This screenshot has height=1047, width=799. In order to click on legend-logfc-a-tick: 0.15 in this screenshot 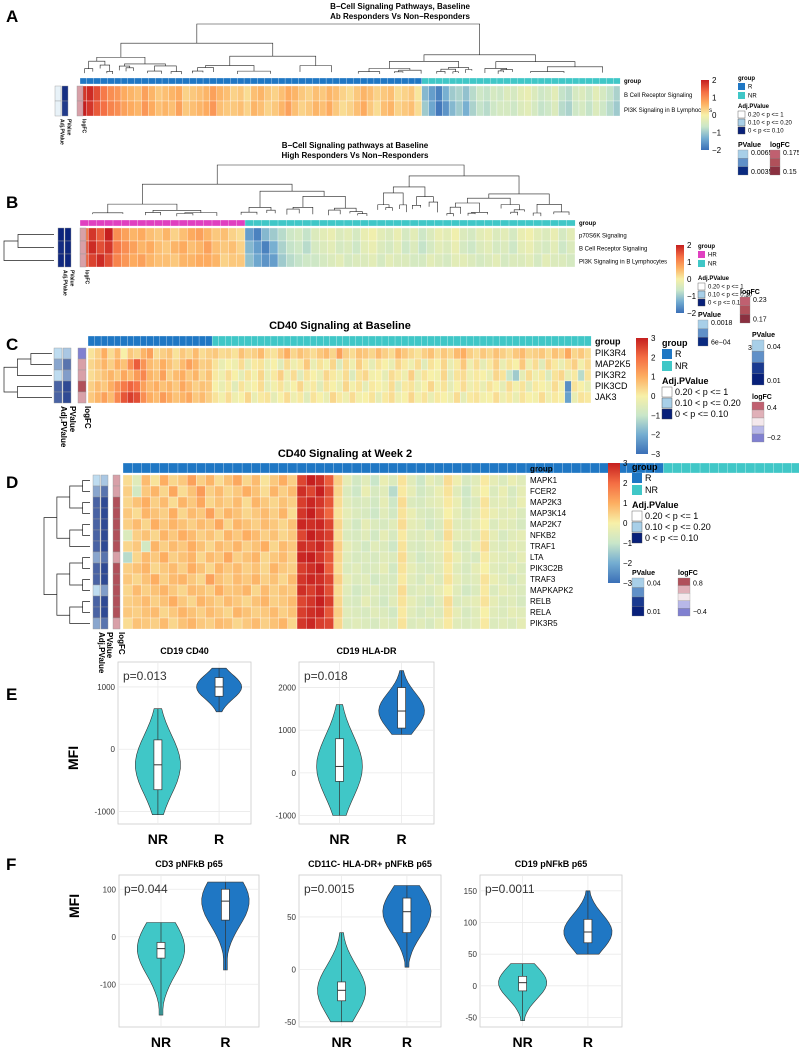, I will do `click(790, 172)`.